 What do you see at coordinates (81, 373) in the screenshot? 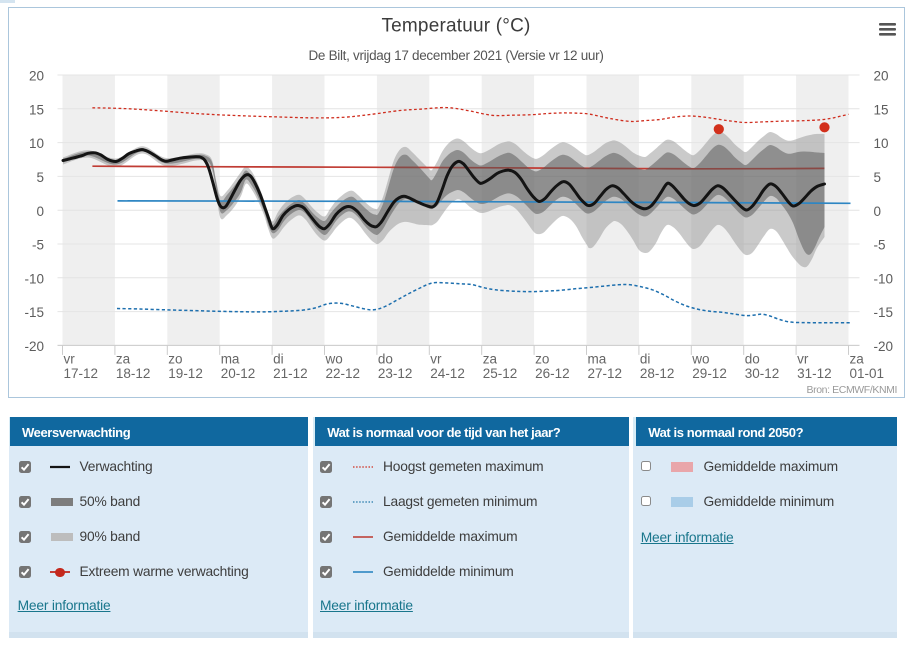
I see `svg-text: 17-12` at bounding box center [81, 373].